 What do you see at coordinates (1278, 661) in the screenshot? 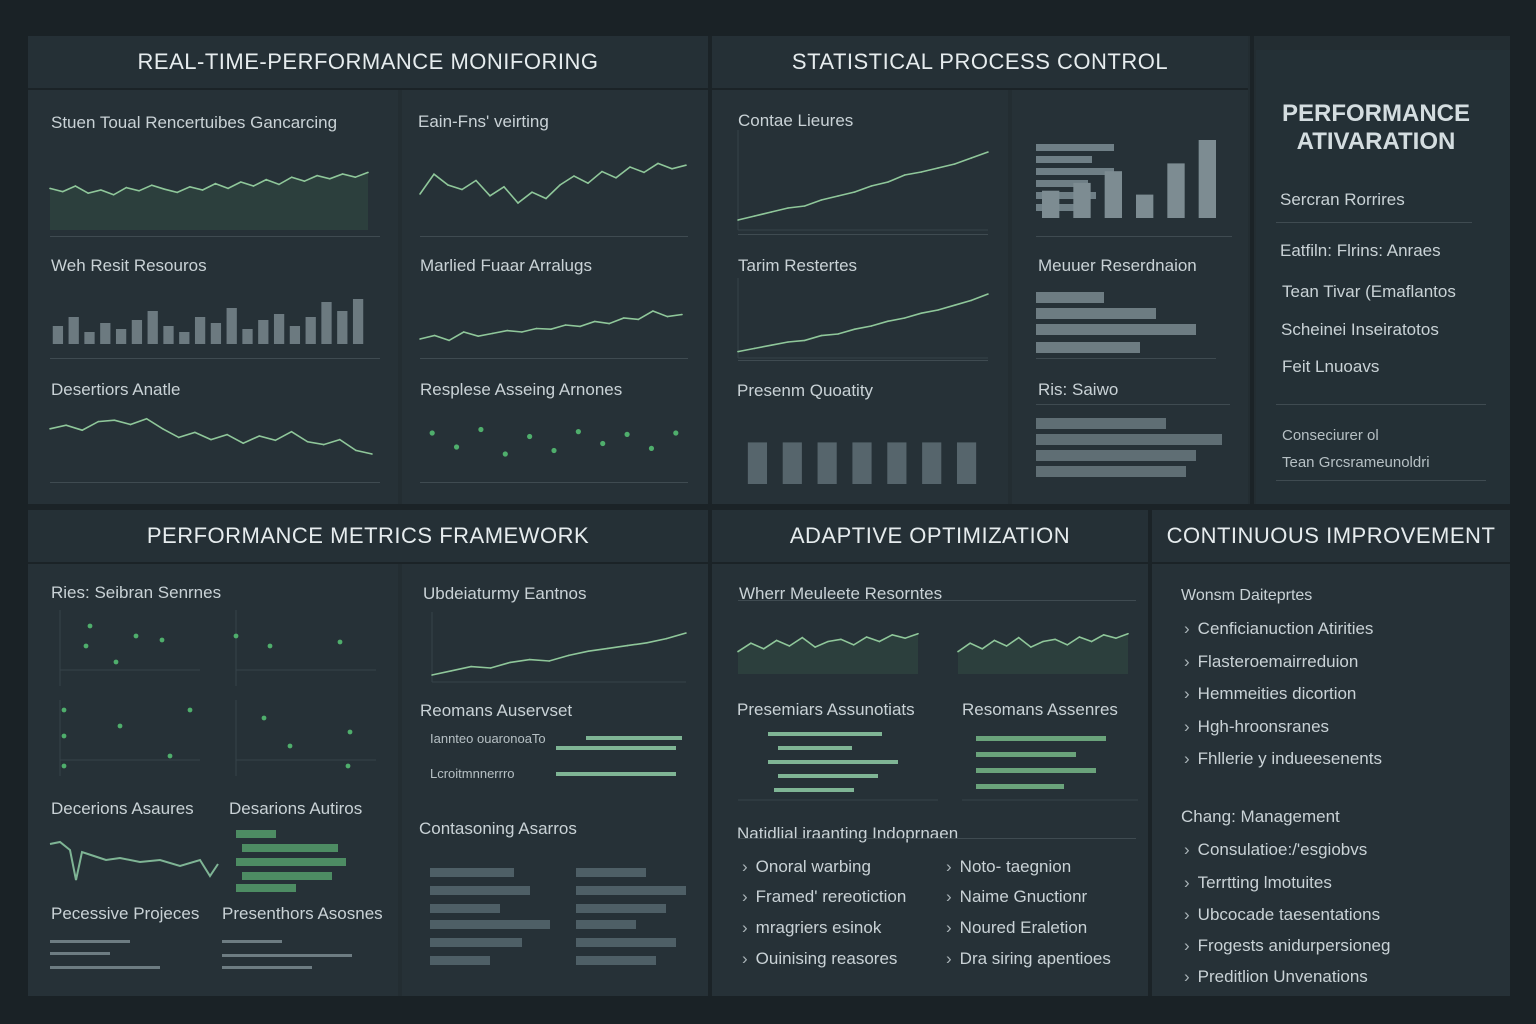
I see `item-label: Flasteroemairreduion` at bounding box center [1278, 661].